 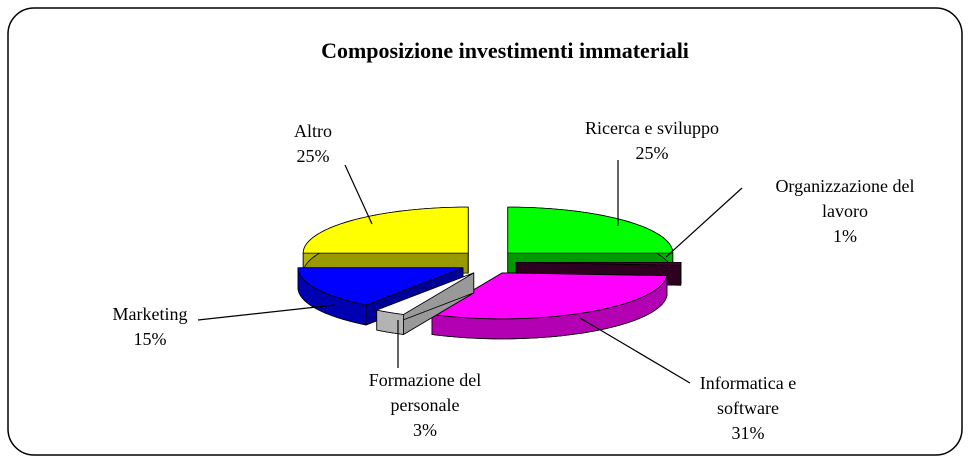 What do you see at coordinates (150, 339) in the screenshot?
I see `value-label: 15%` at bounding box center [150, 339].